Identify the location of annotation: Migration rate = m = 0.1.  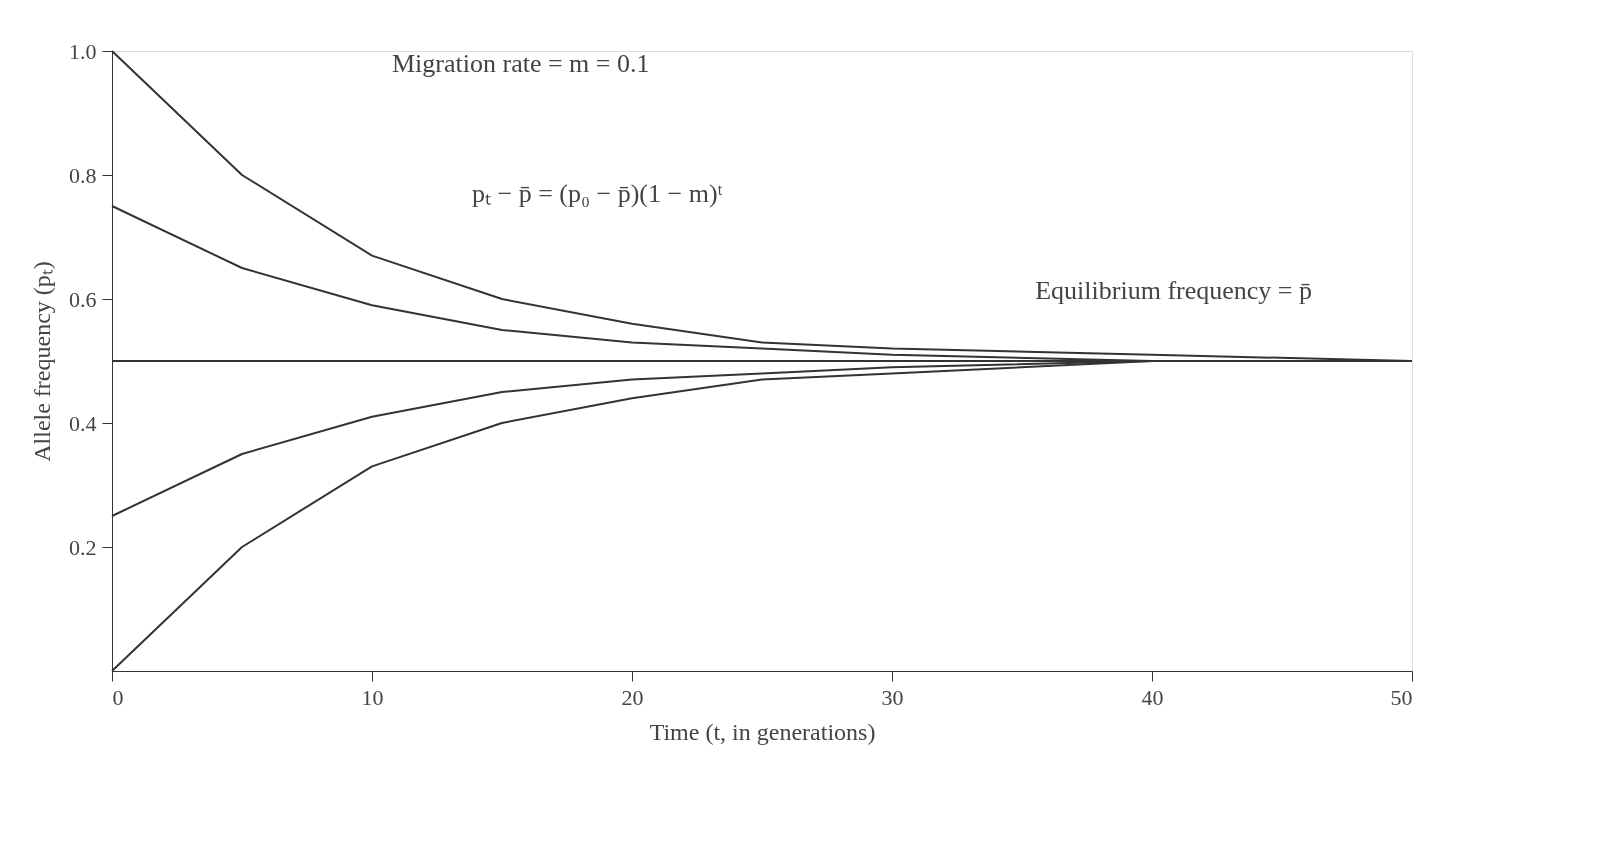
(521, 63).